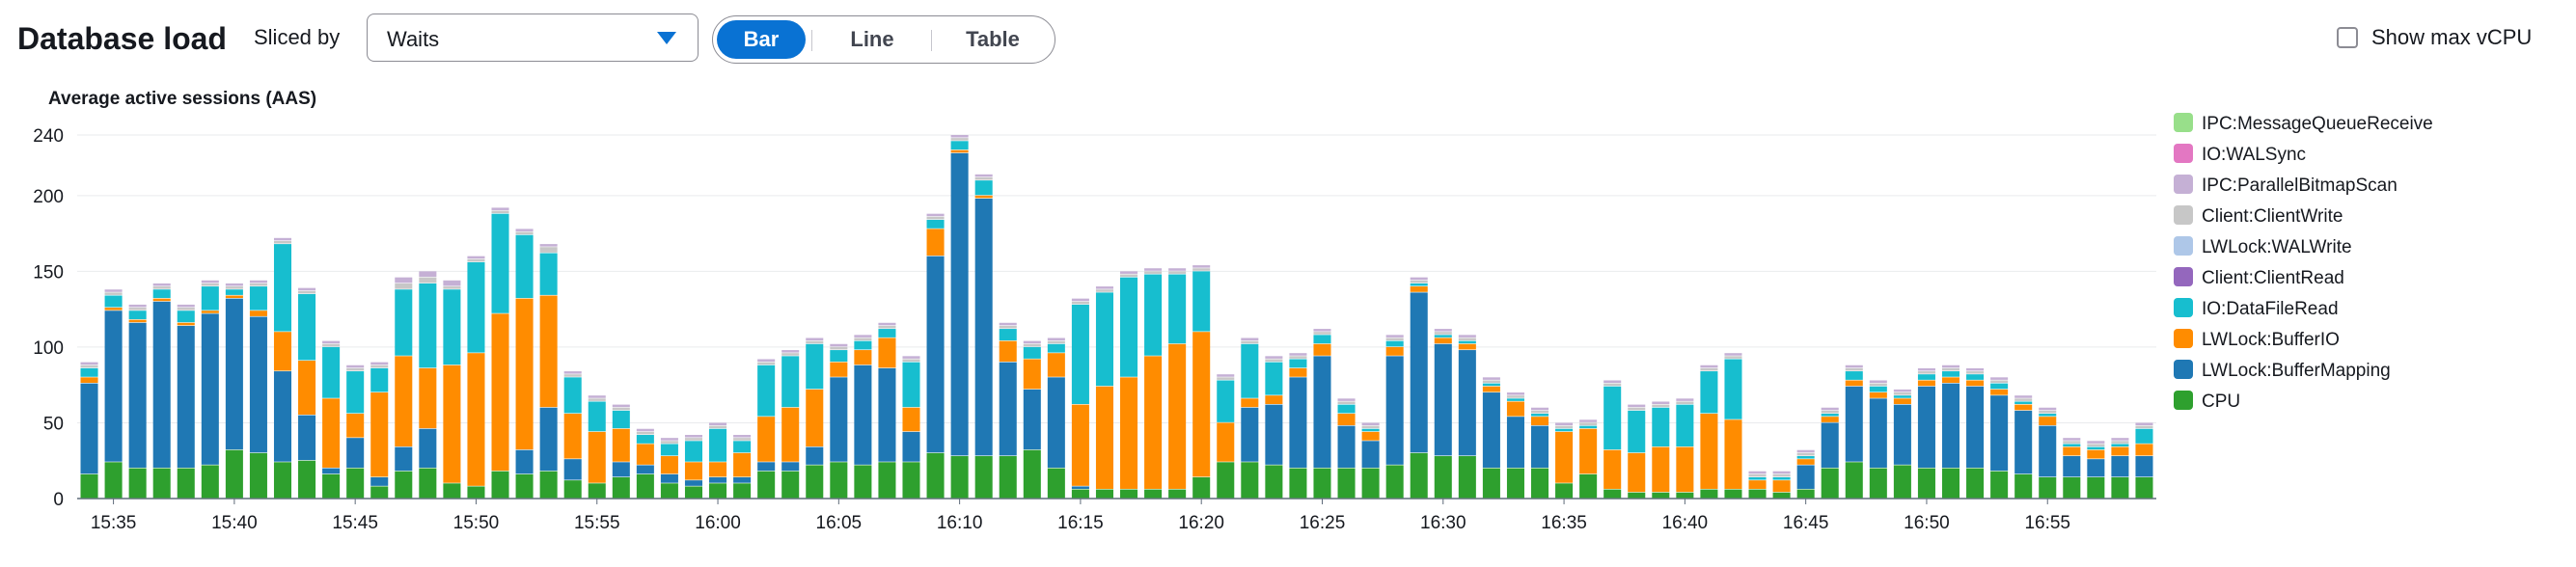 The height and width of the screenshot is (567, 2576). Describe the element at coordinates (2263, 246) in the screenshot. I see `legend-item: LWLock:WALWrite` at that location.